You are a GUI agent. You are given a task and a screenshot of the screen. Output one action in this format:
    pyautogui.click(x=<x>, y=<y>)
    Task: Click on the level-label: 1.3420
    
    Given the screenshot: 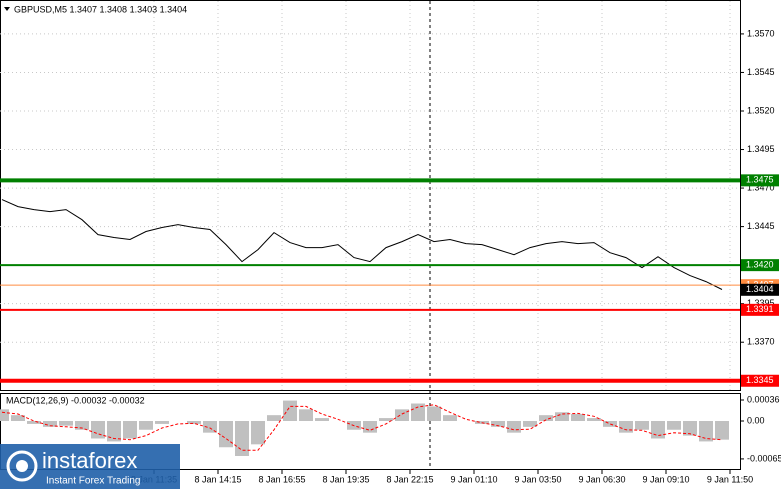 What is the action you would take?
    pyautogui.click(x=760, y=265)
    